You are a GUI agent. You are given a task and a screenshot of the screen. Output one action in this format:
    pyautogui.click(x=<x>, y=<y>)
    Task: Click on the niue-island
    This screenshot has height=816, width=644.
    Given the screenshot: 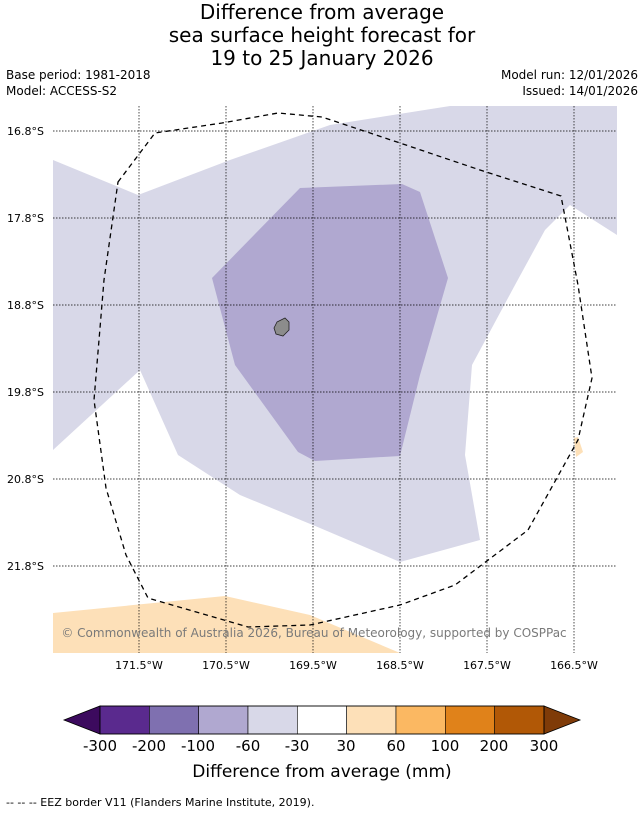 What is the action you would take?
    pyautogui.click(x=281, y=327)
    